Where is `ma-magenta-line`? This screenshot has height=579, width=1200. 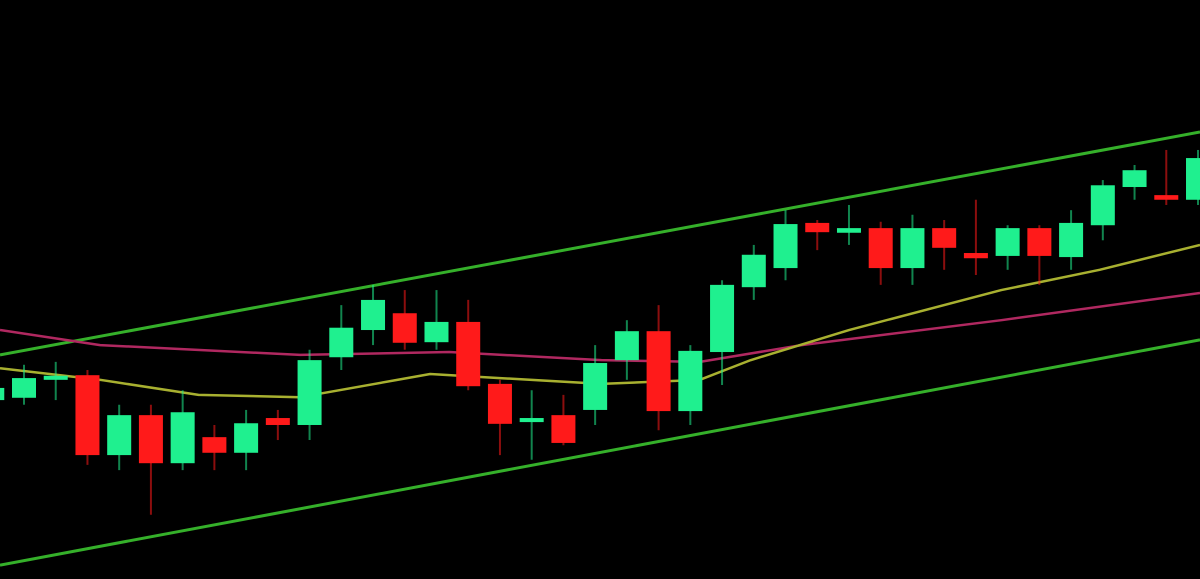
ma-magenta-line is located at coordinates (600, 327).